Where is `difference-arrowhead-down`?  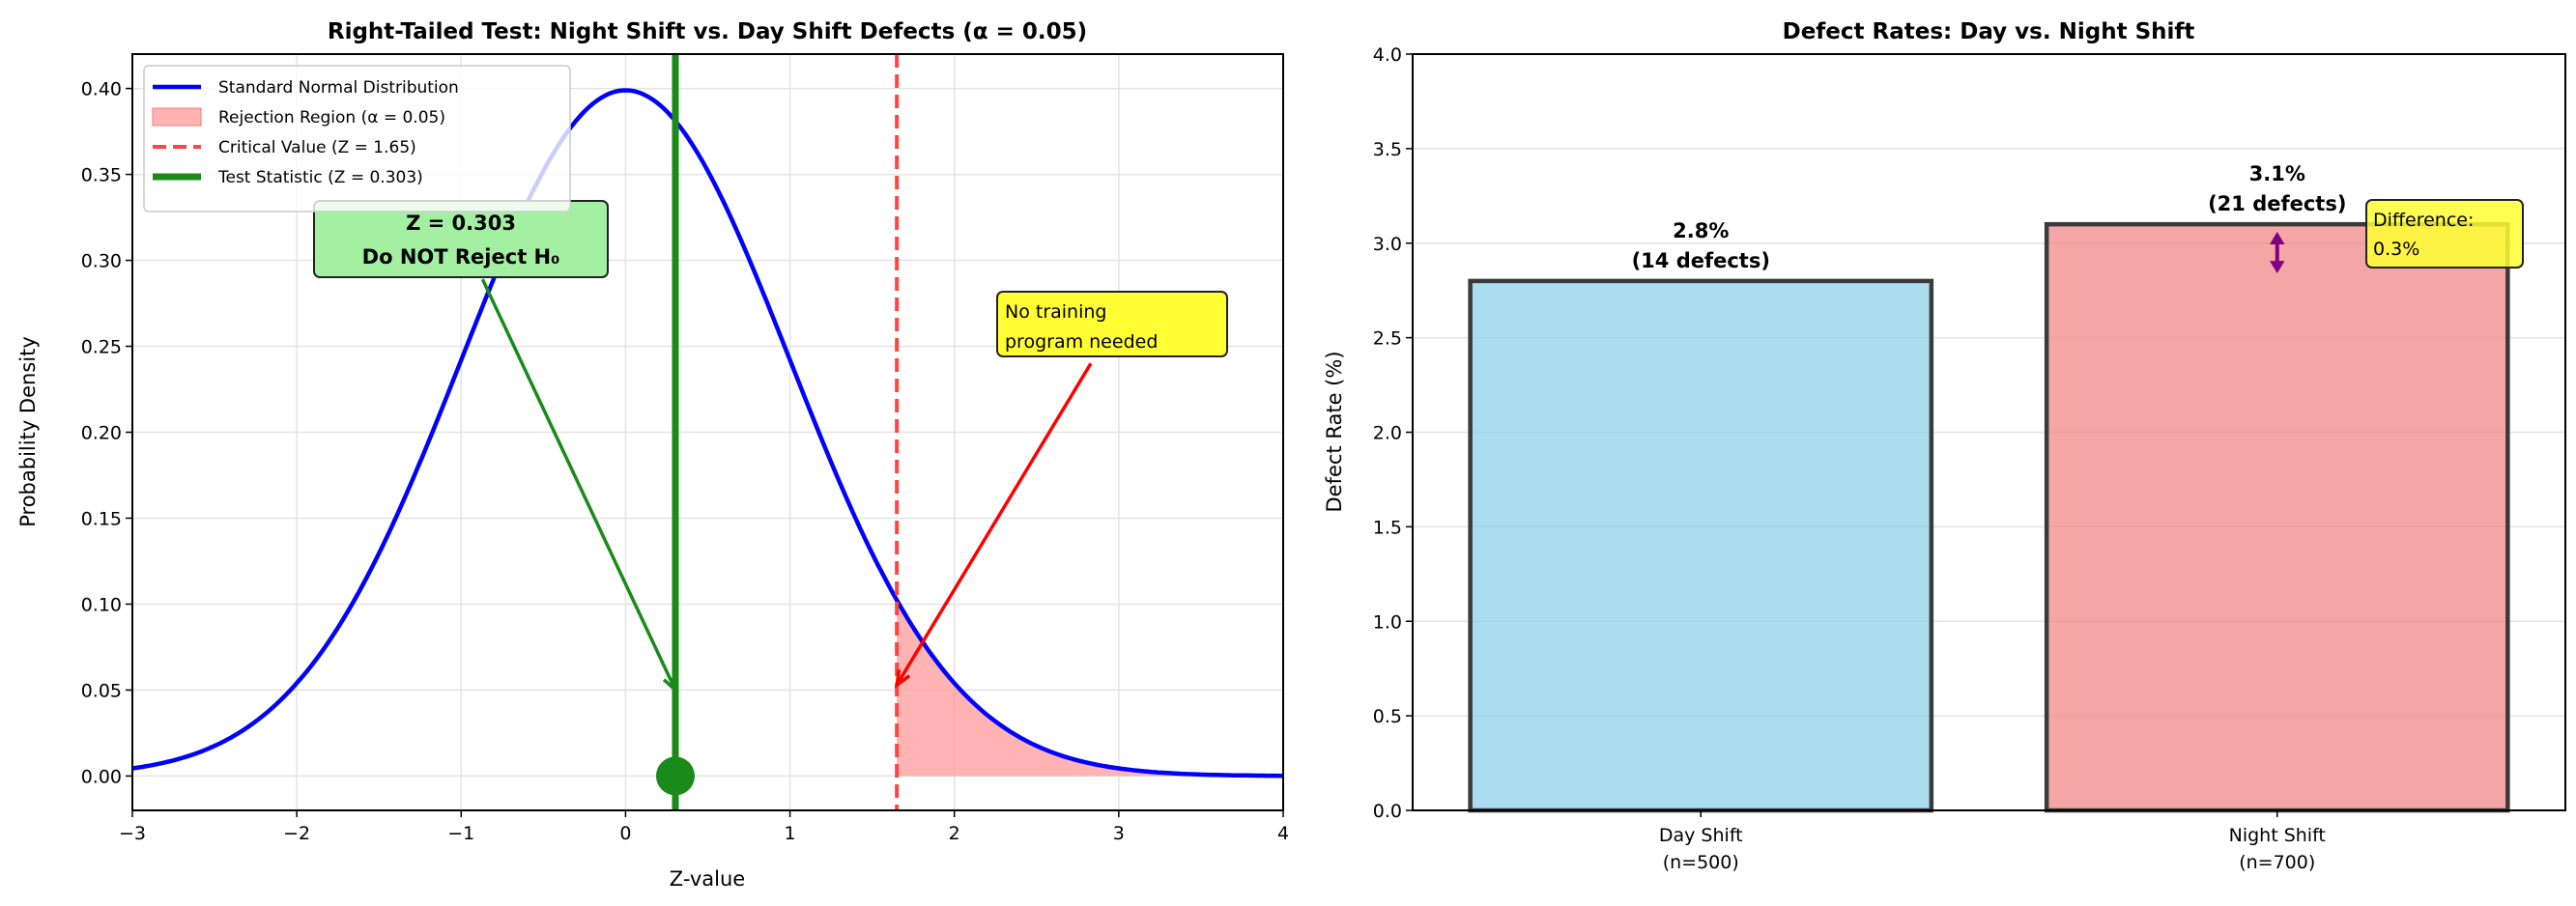 difference-arrowhead-down is located at coordinates (2277, 267).